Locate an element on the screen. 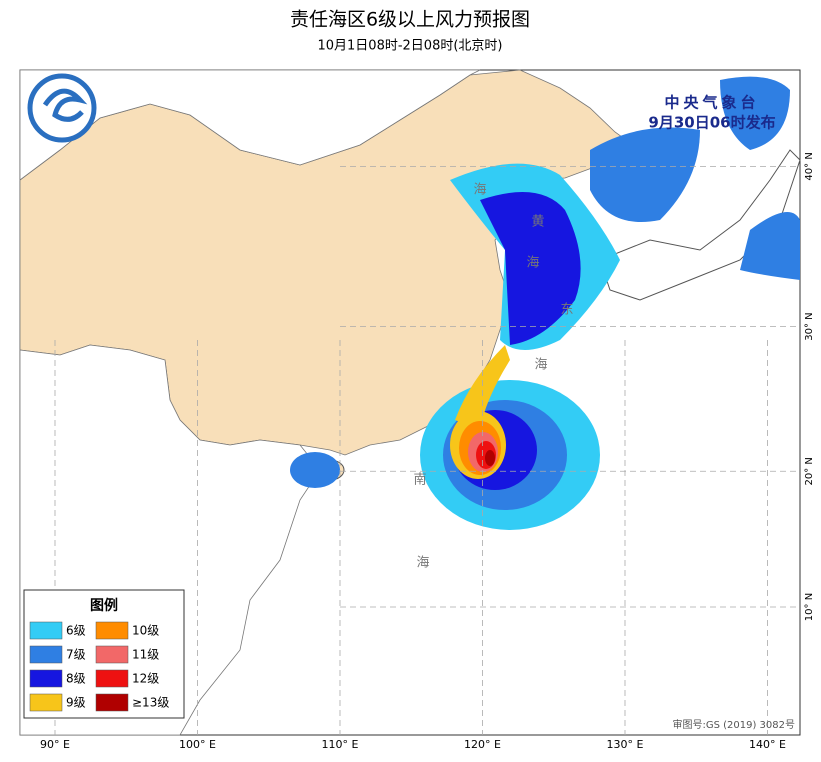 This screenshot has height=762, width=821. legend: 图例 6级 10级 7级 11级 8级 12级 9级 ≥13级 is located at coordinates (104, 654).